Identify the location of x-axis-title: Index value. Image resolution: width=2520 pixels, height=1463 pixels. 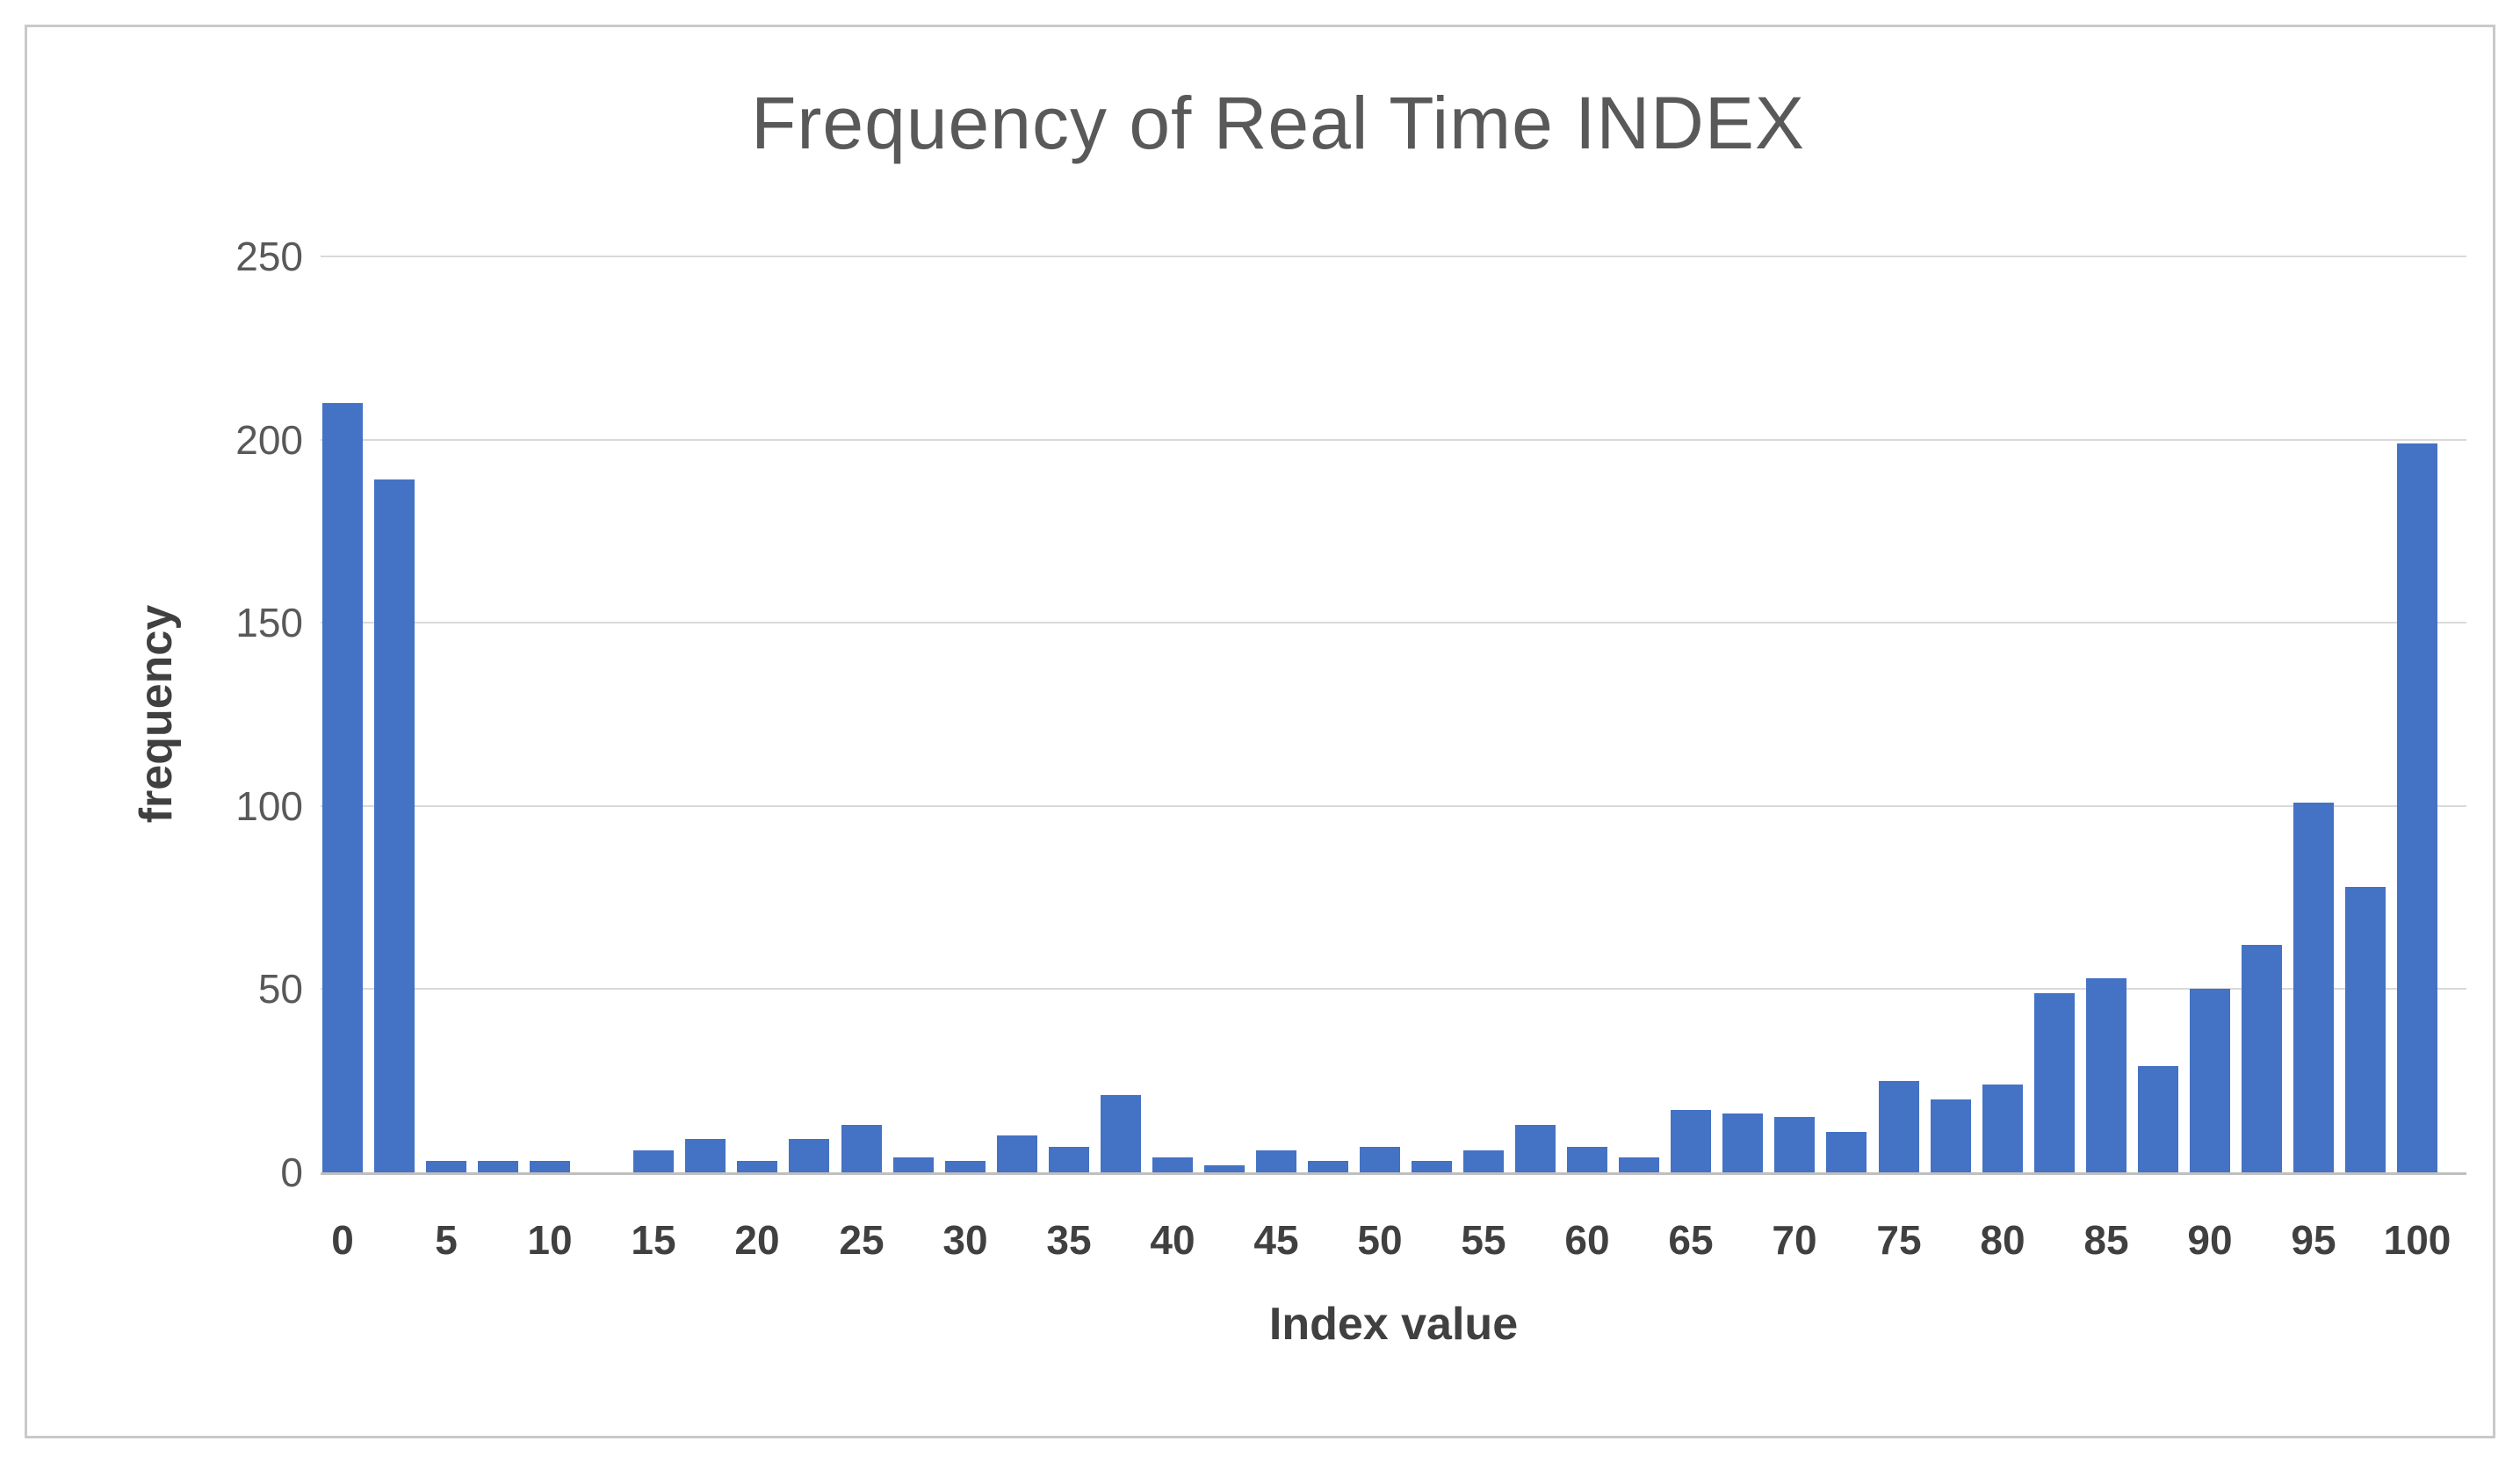
(1393, 1324).